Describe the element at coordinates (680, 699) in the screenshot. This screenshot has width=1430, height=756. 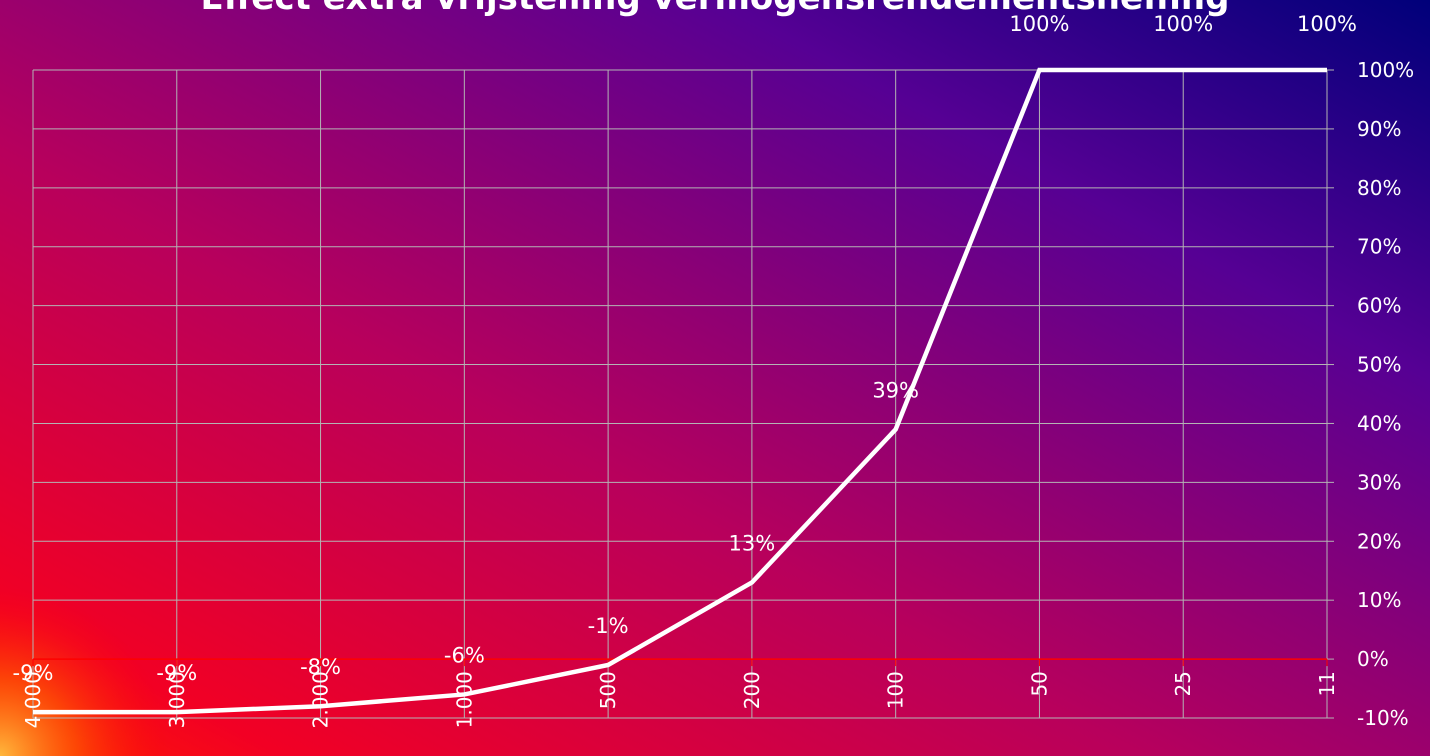
I see `x-axis-tick-labels: 4.000 3.000 2.000 1.000 500 200 100 50 25 11` at that location.